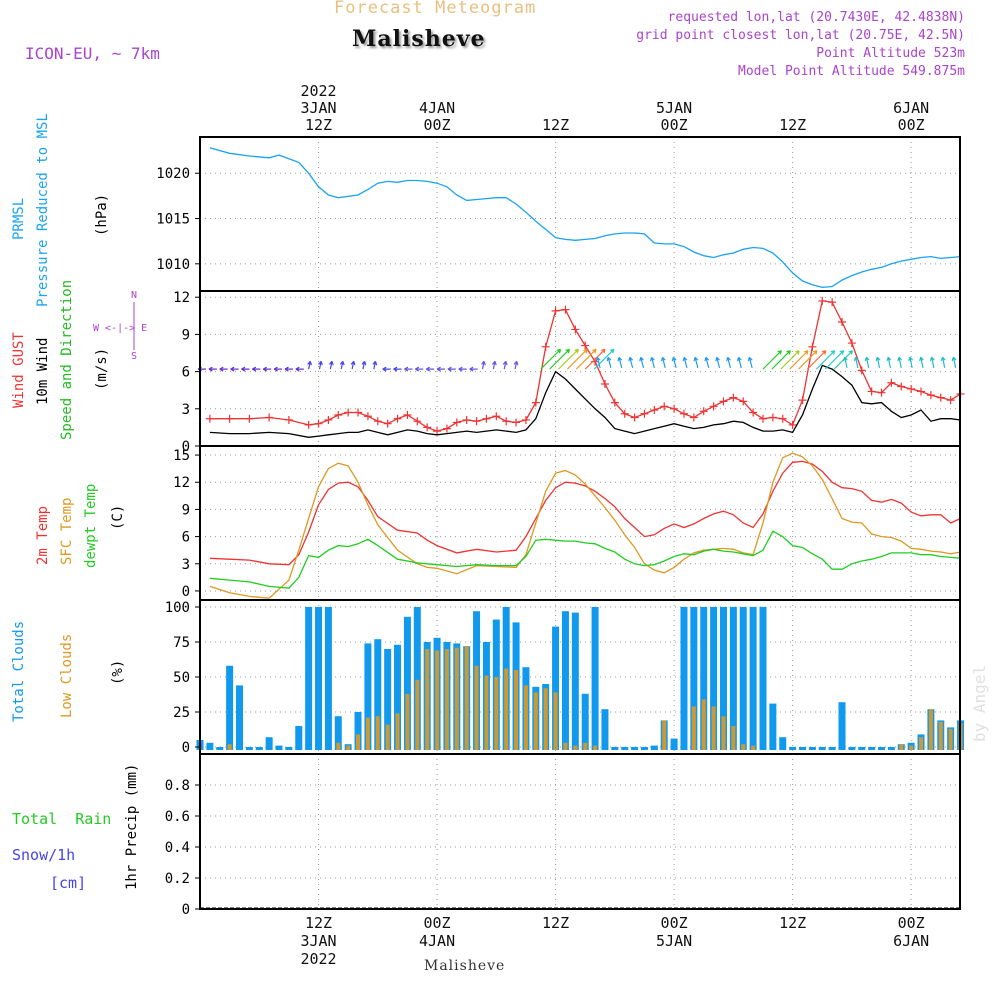  Describe the element at coordinates (585, 525) in the screenshot. I see `sfc-temp-line` at that location.